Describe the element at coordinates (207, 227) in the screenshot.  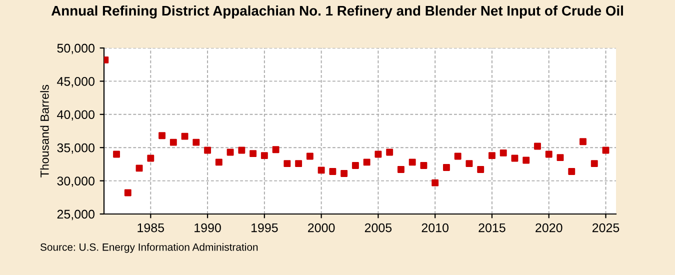
I see `x-tick-label: 1990` at that location.